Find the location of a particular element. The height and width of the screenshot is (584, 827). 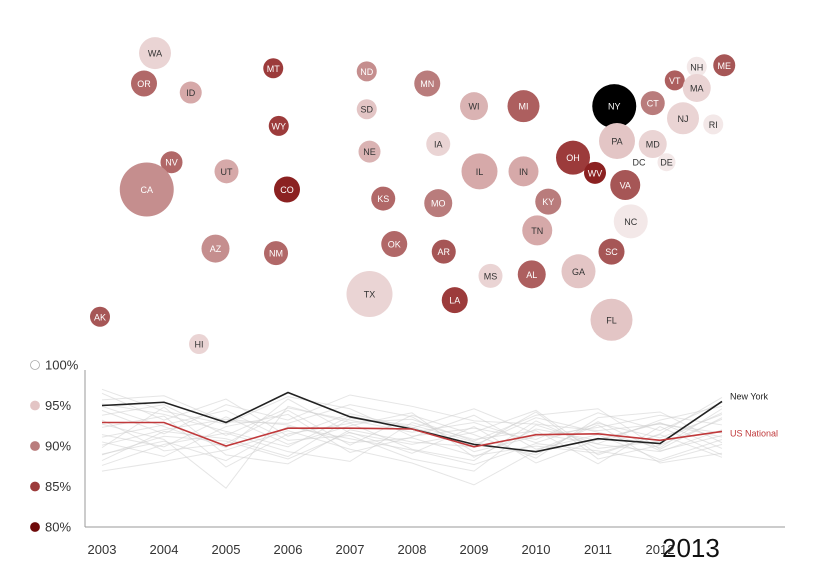

state-label: ND is located at coordinates (366, 72).